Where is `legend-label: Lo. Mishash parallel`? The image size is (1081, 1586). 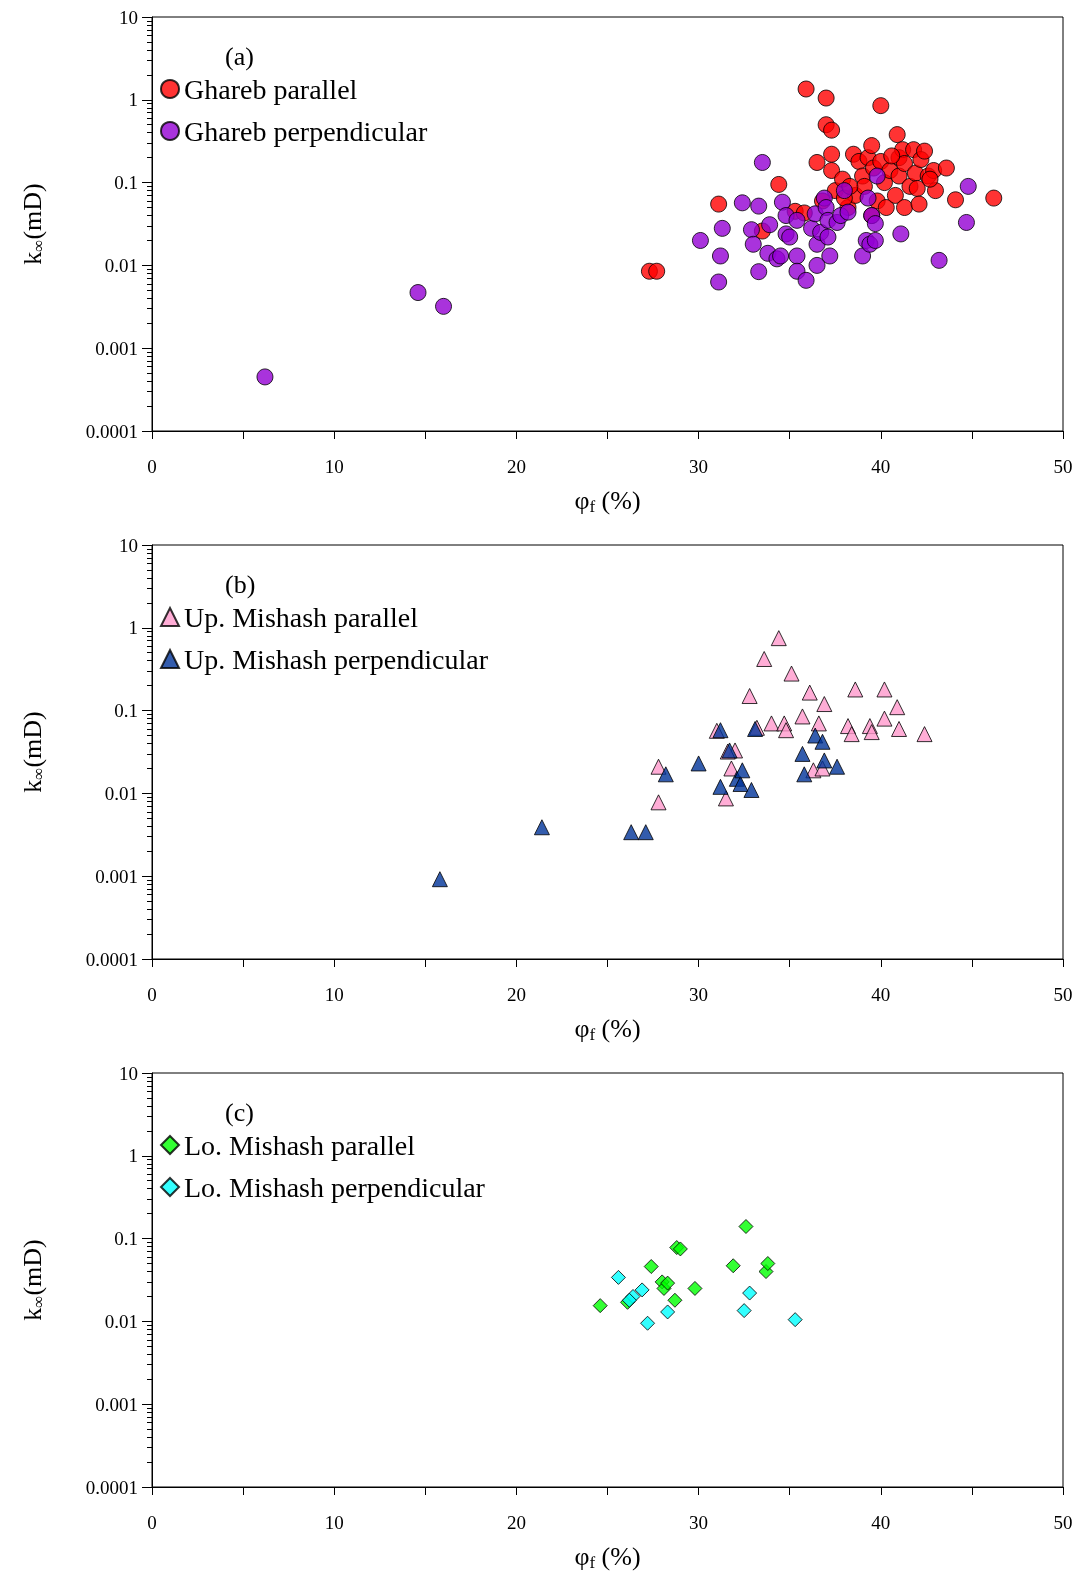
legend-label: Lo. Mishash parallel is located at coordinates (300, 1145).